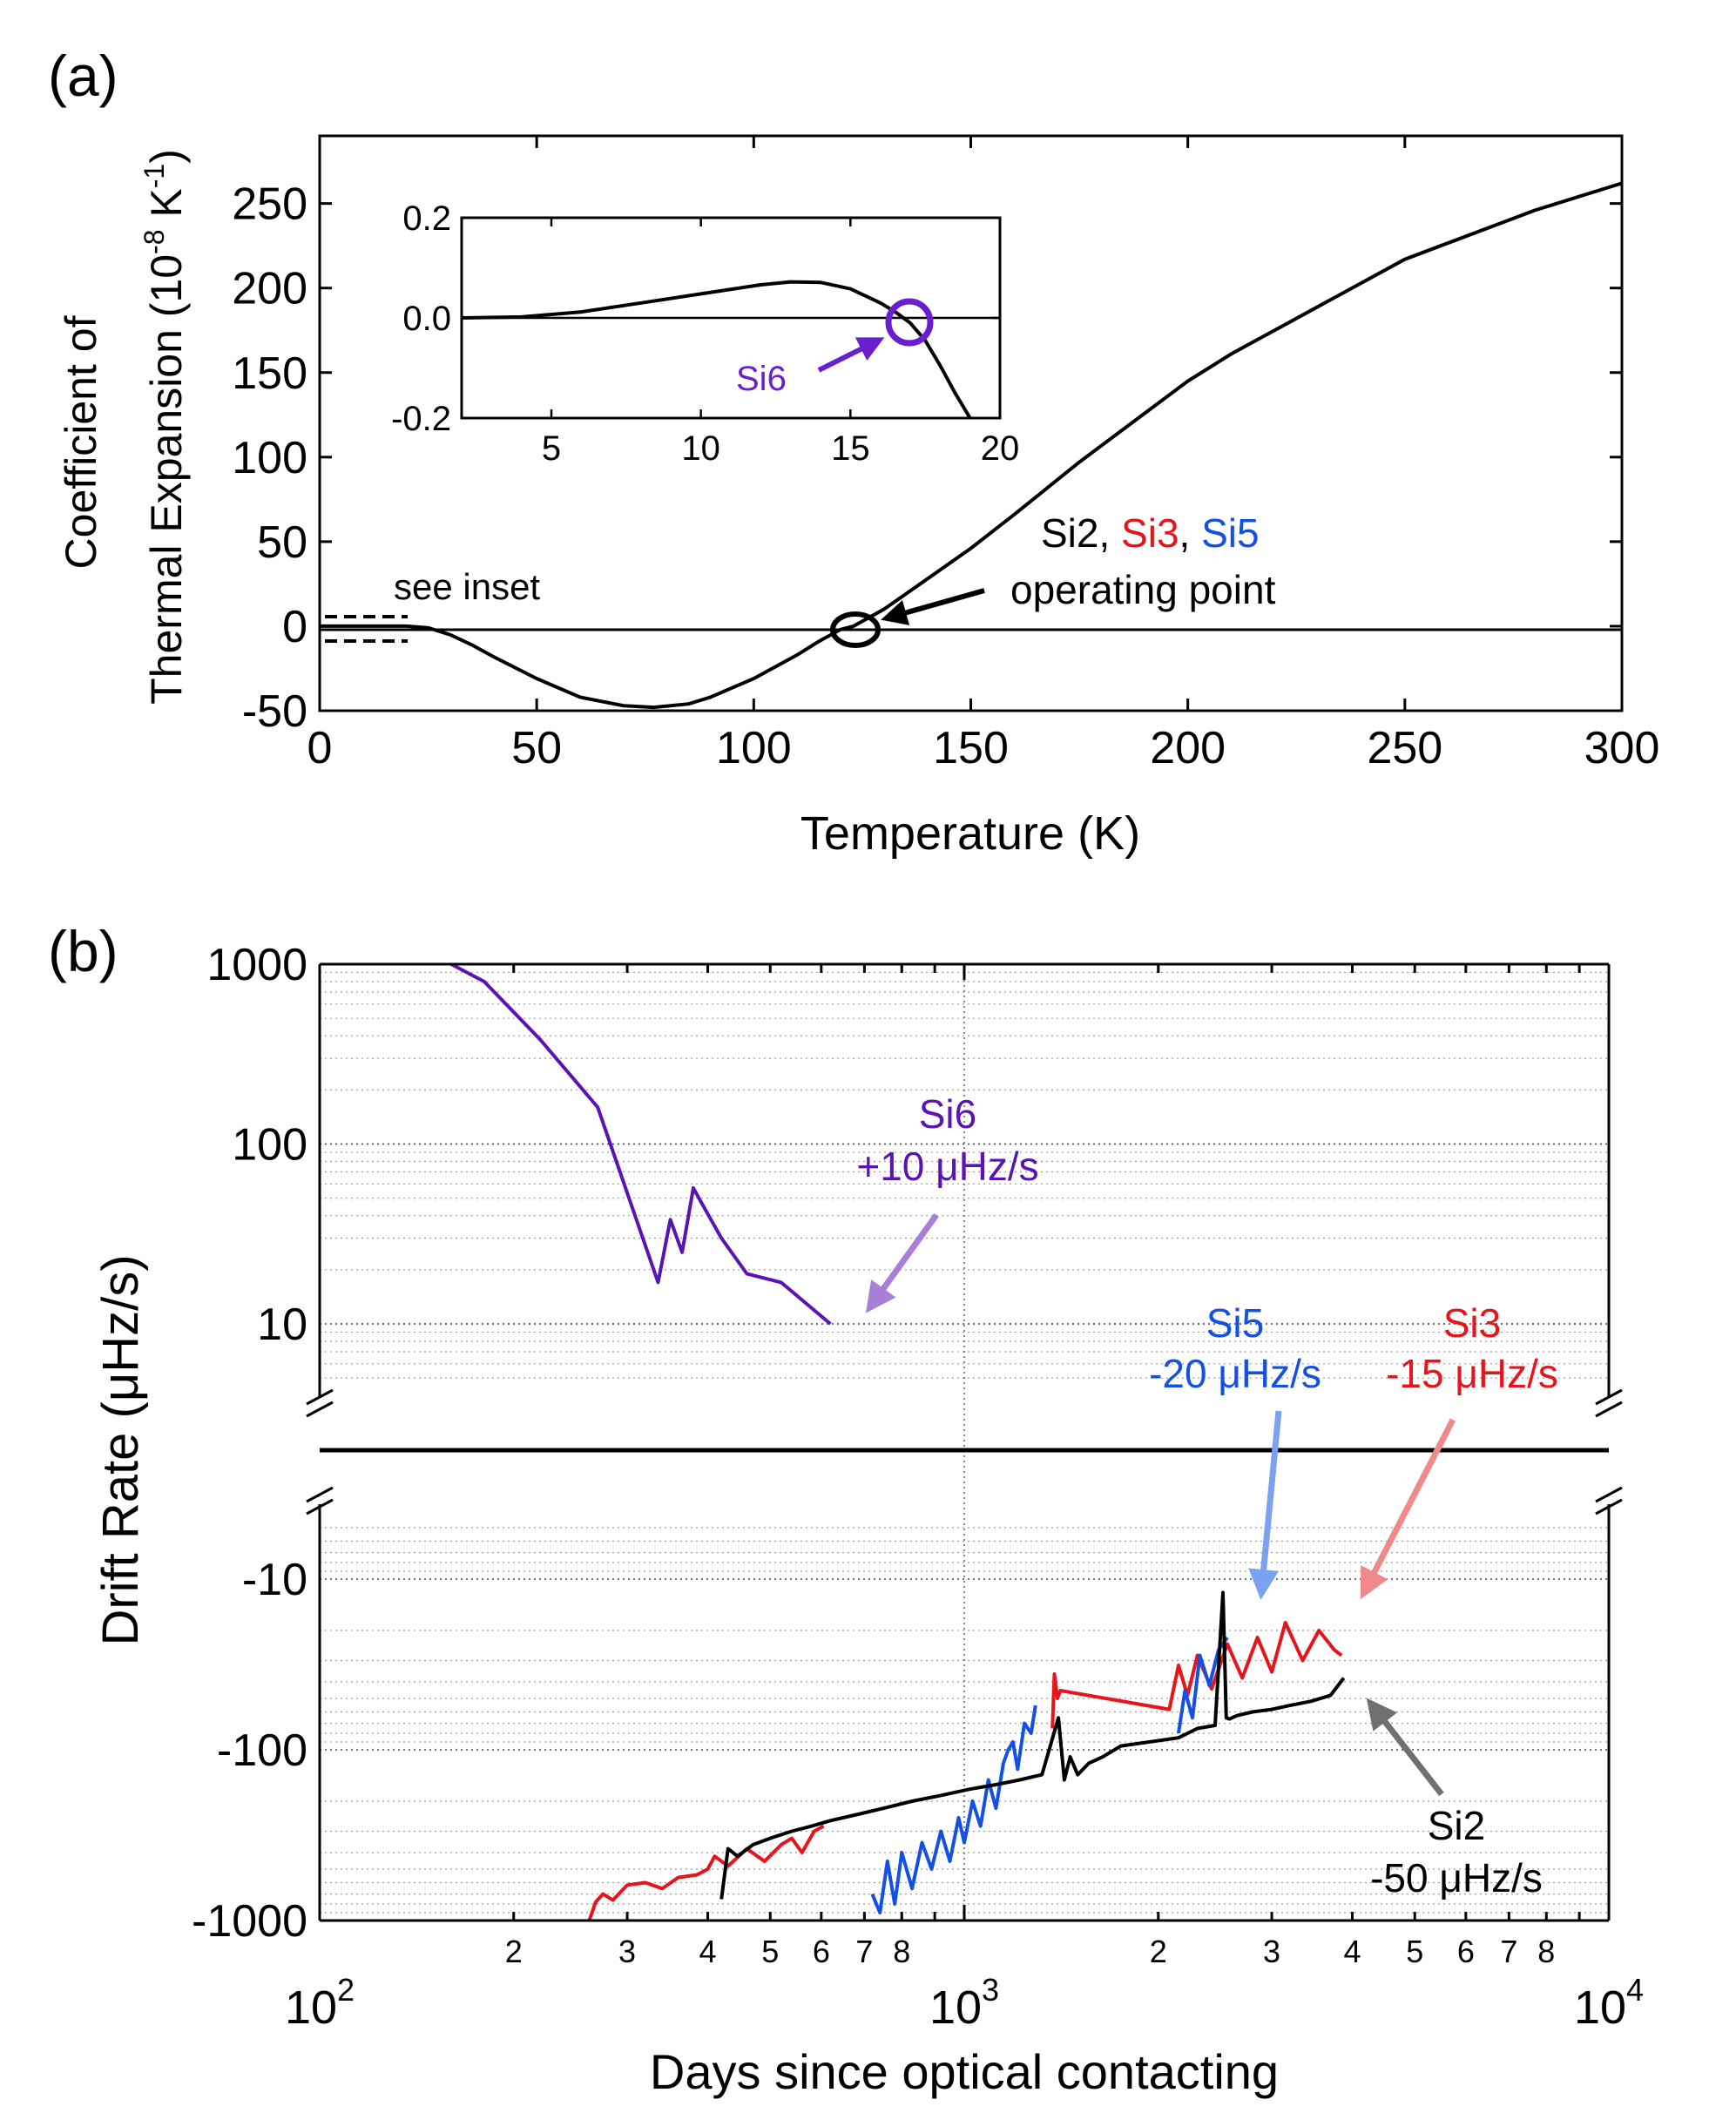 The height and width of the screenshot is (2113, 1736). What do you see at coordinates (700, 448) in the screenshot?
I see `inset-x-tick-label: 10` at bounding box center [700, 448].